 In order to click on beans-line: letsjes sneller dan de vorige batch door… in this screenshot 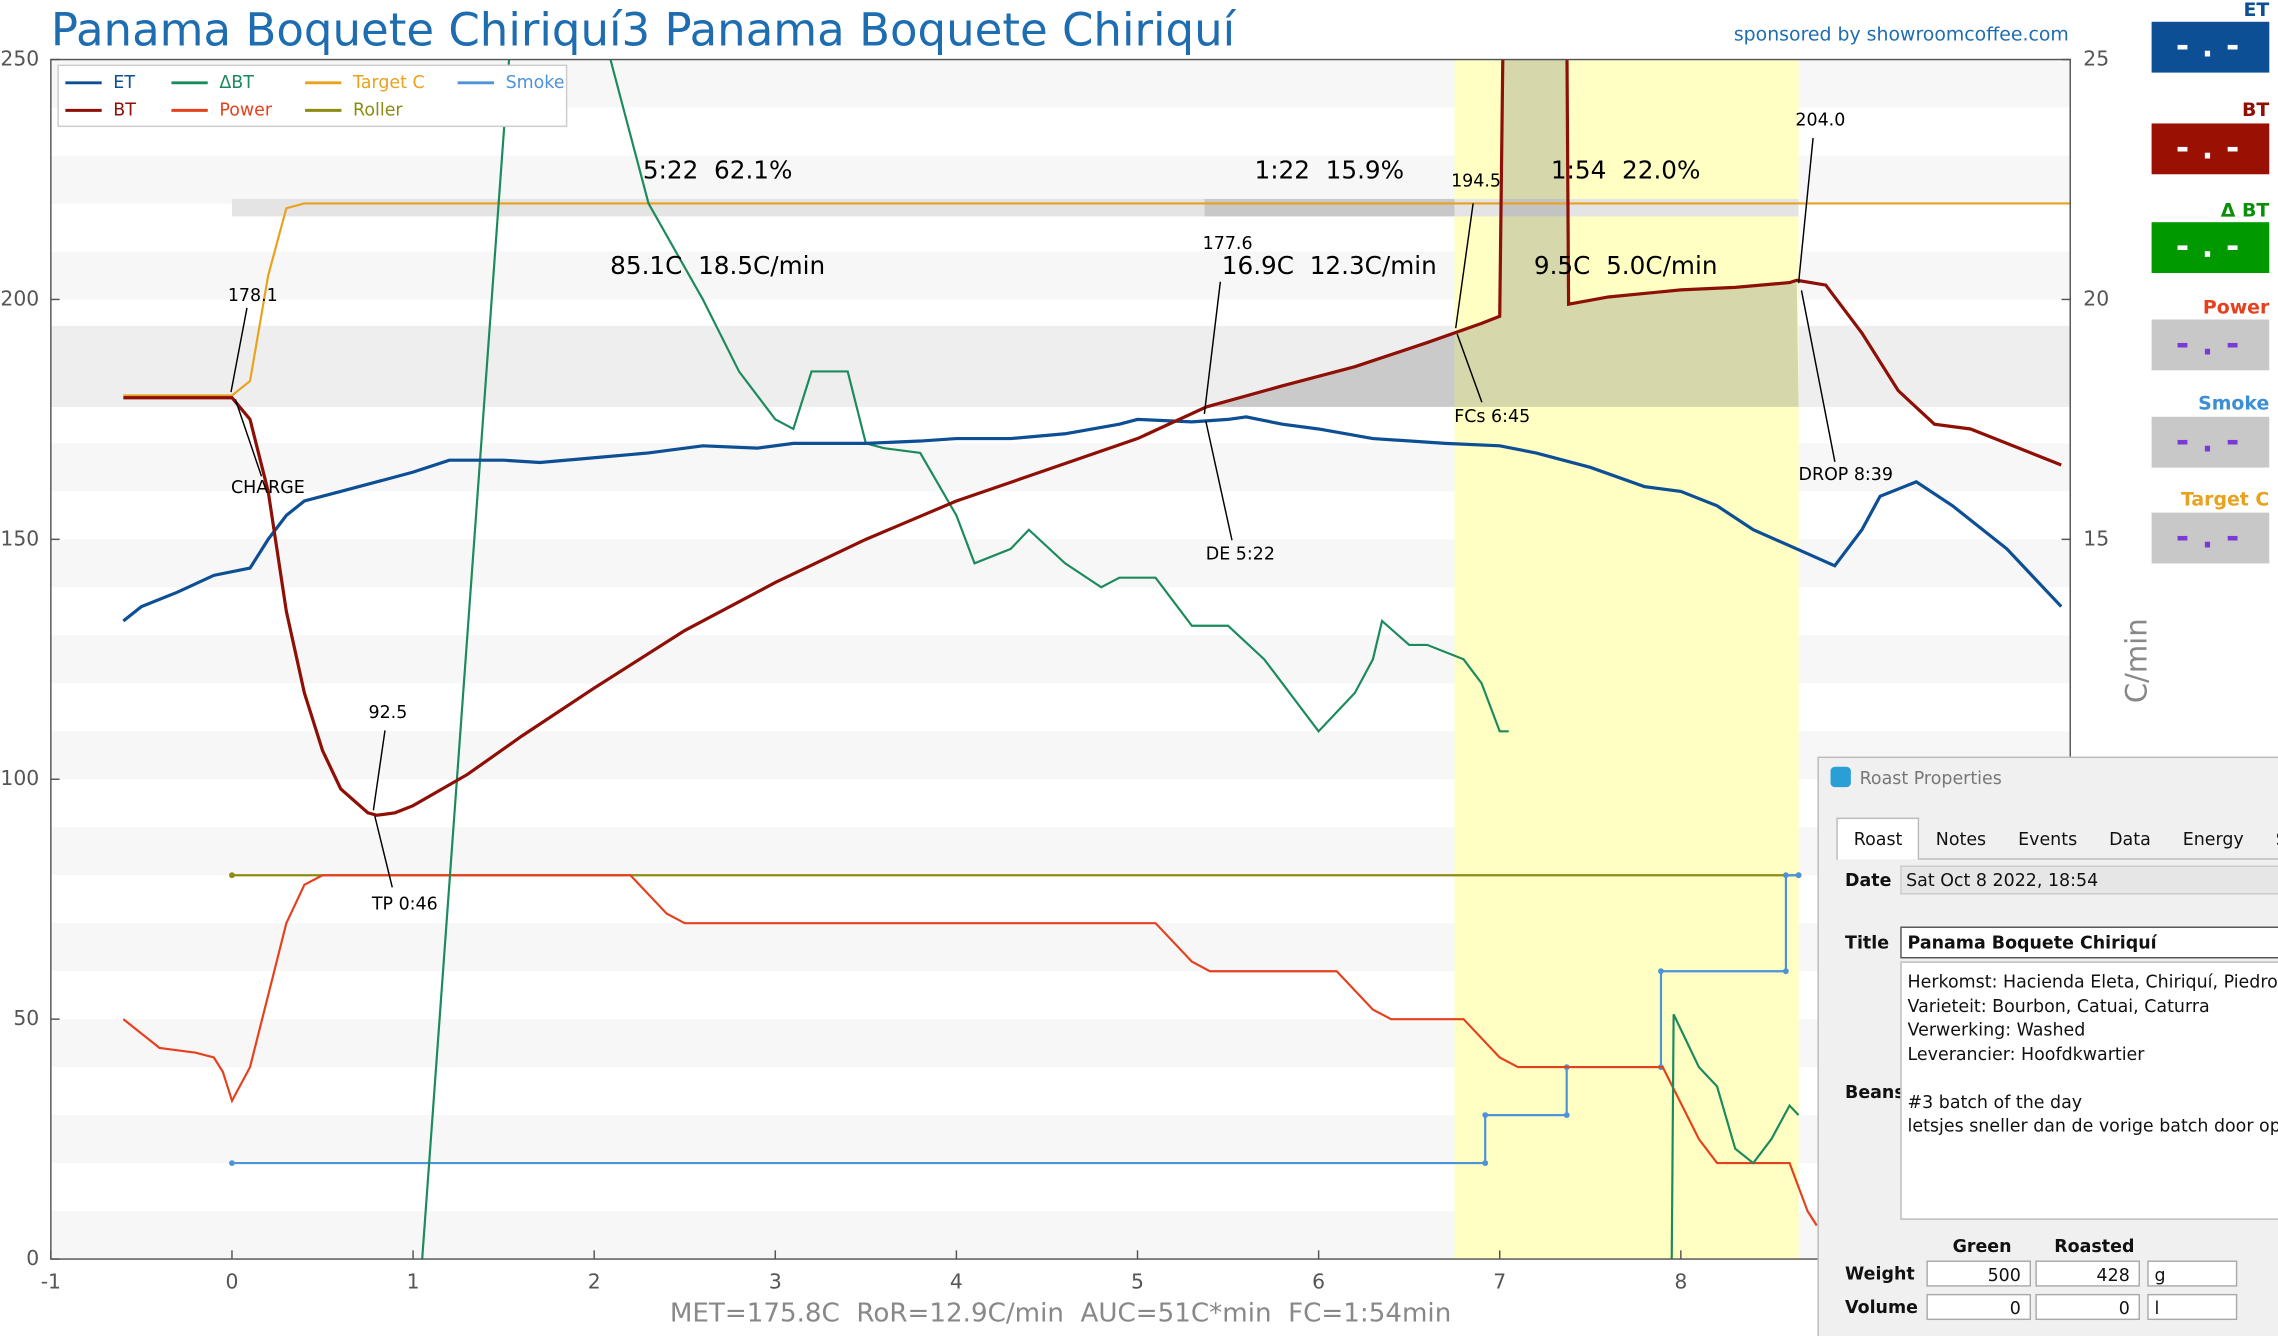, I will do `click(2092, 1125)`.